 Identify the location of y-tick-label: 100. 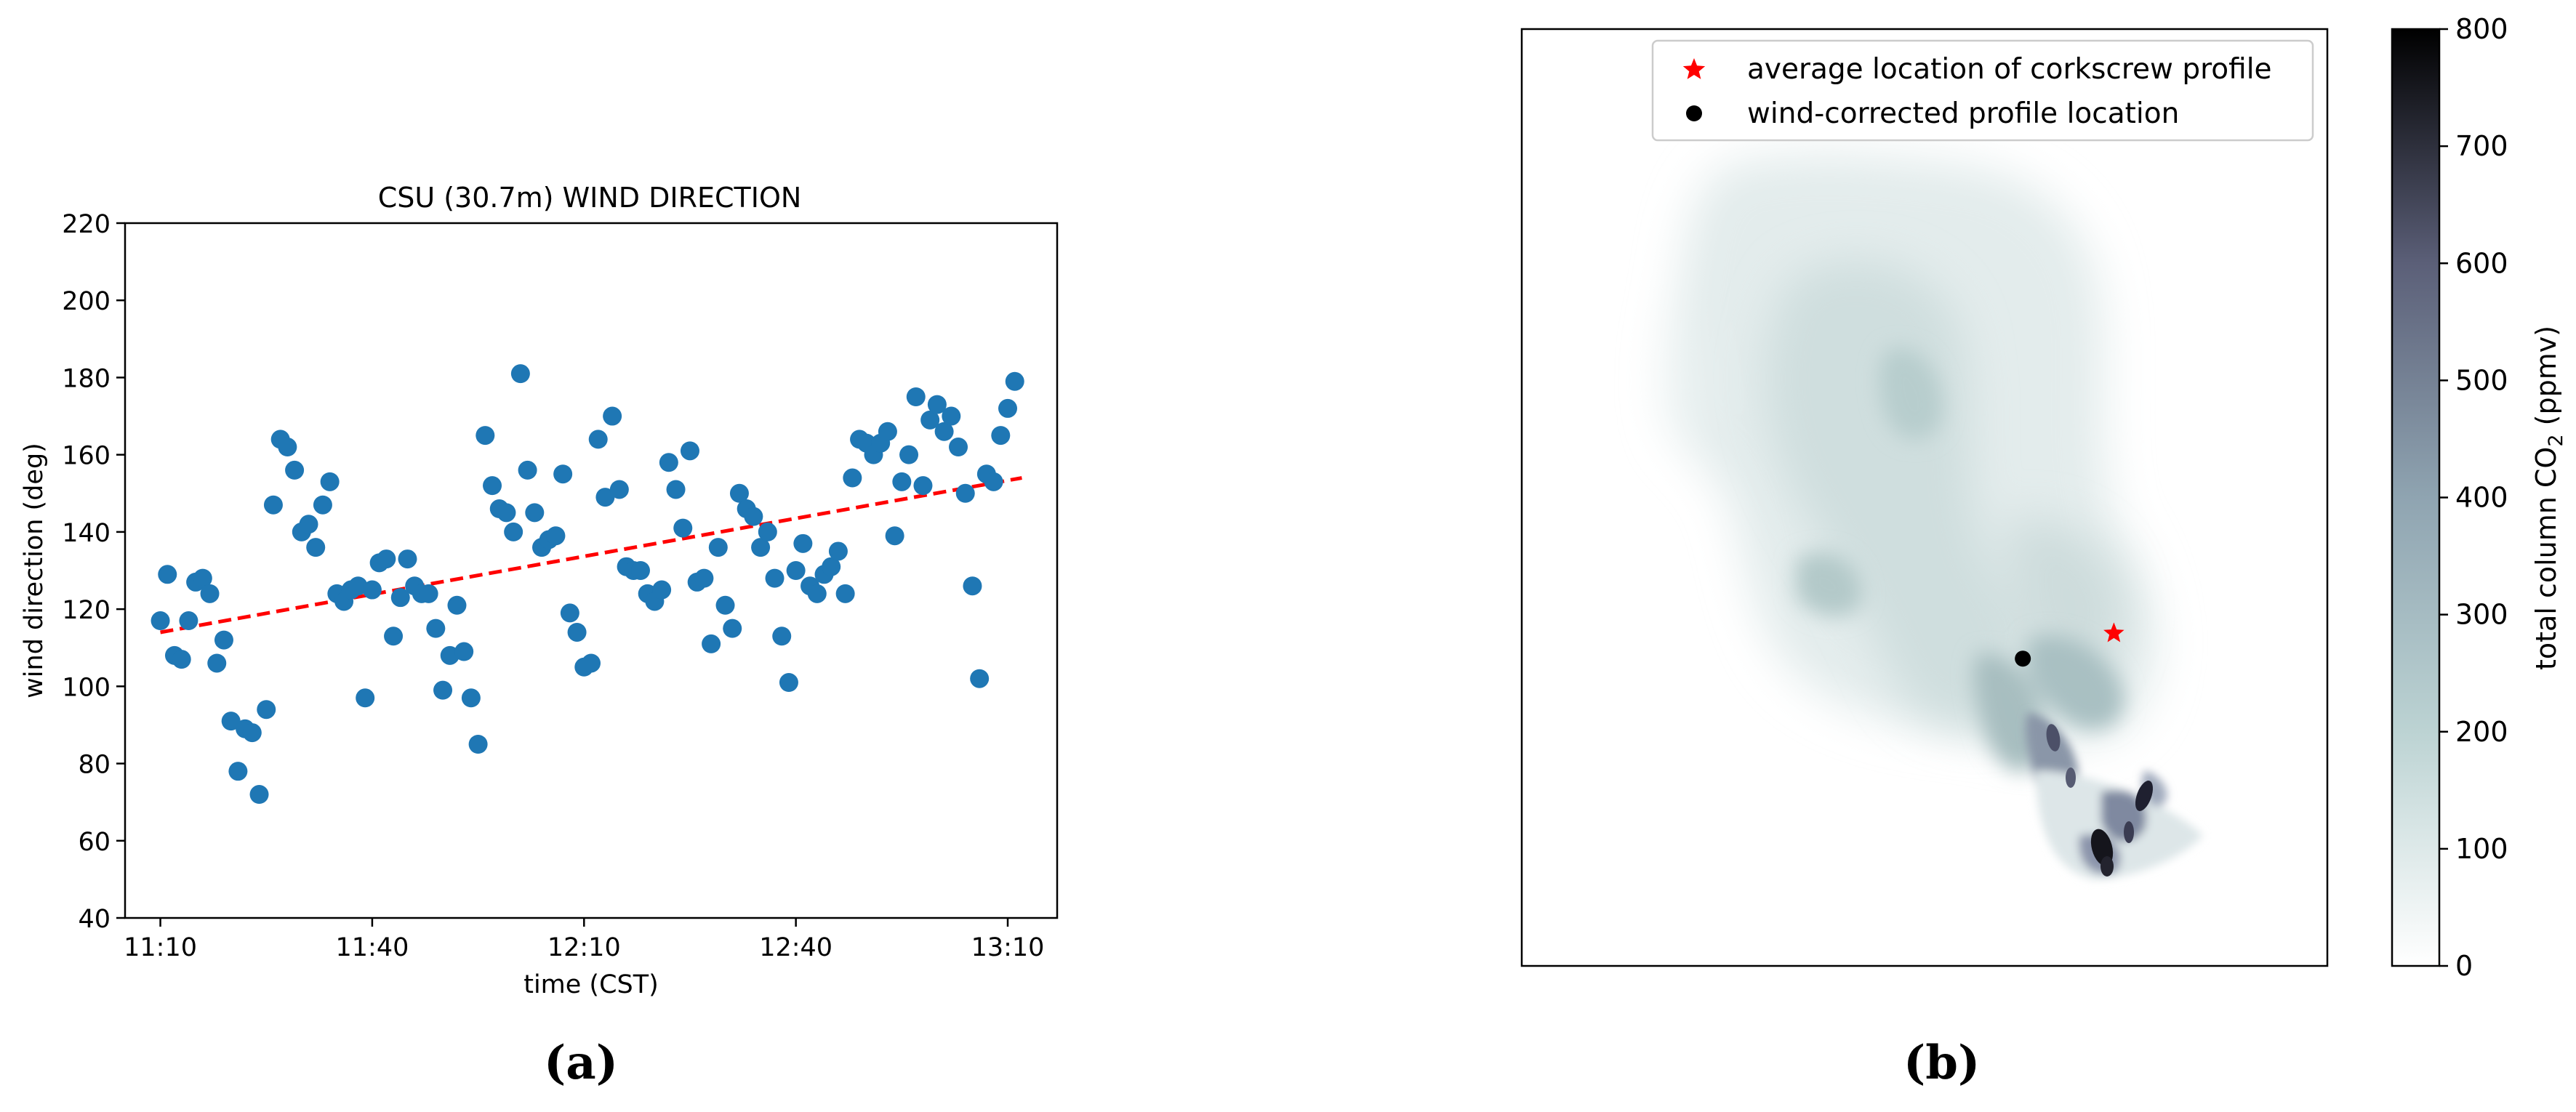
(87, 687).